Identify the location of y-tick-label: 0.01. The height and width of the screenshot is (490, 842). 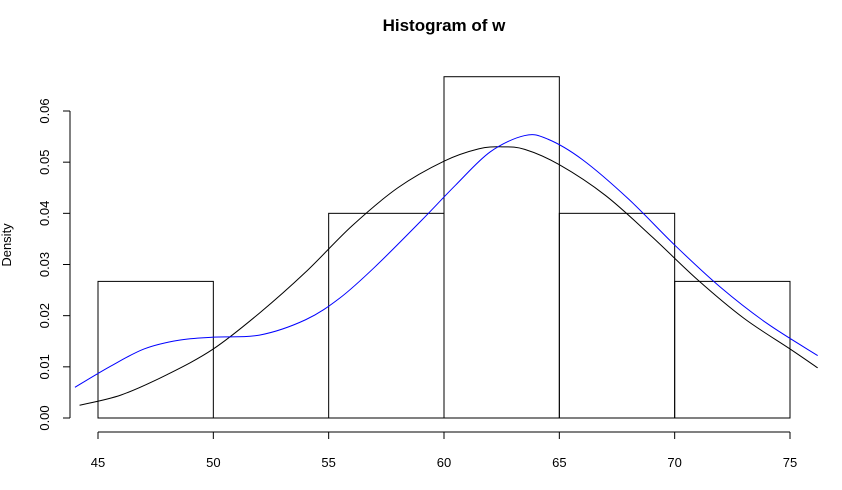
(44, 366).